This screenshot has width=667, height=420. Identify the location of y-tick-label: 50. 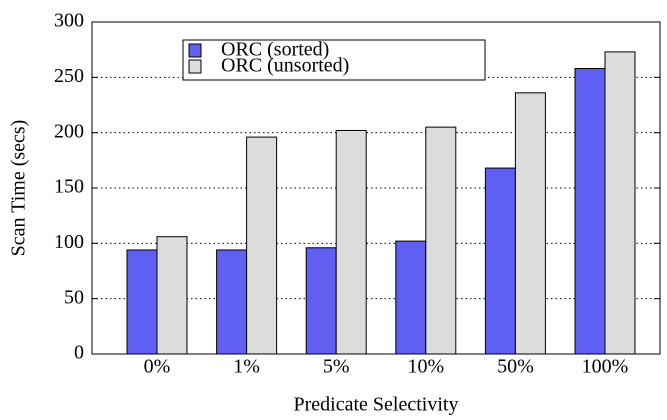
(74, 297).